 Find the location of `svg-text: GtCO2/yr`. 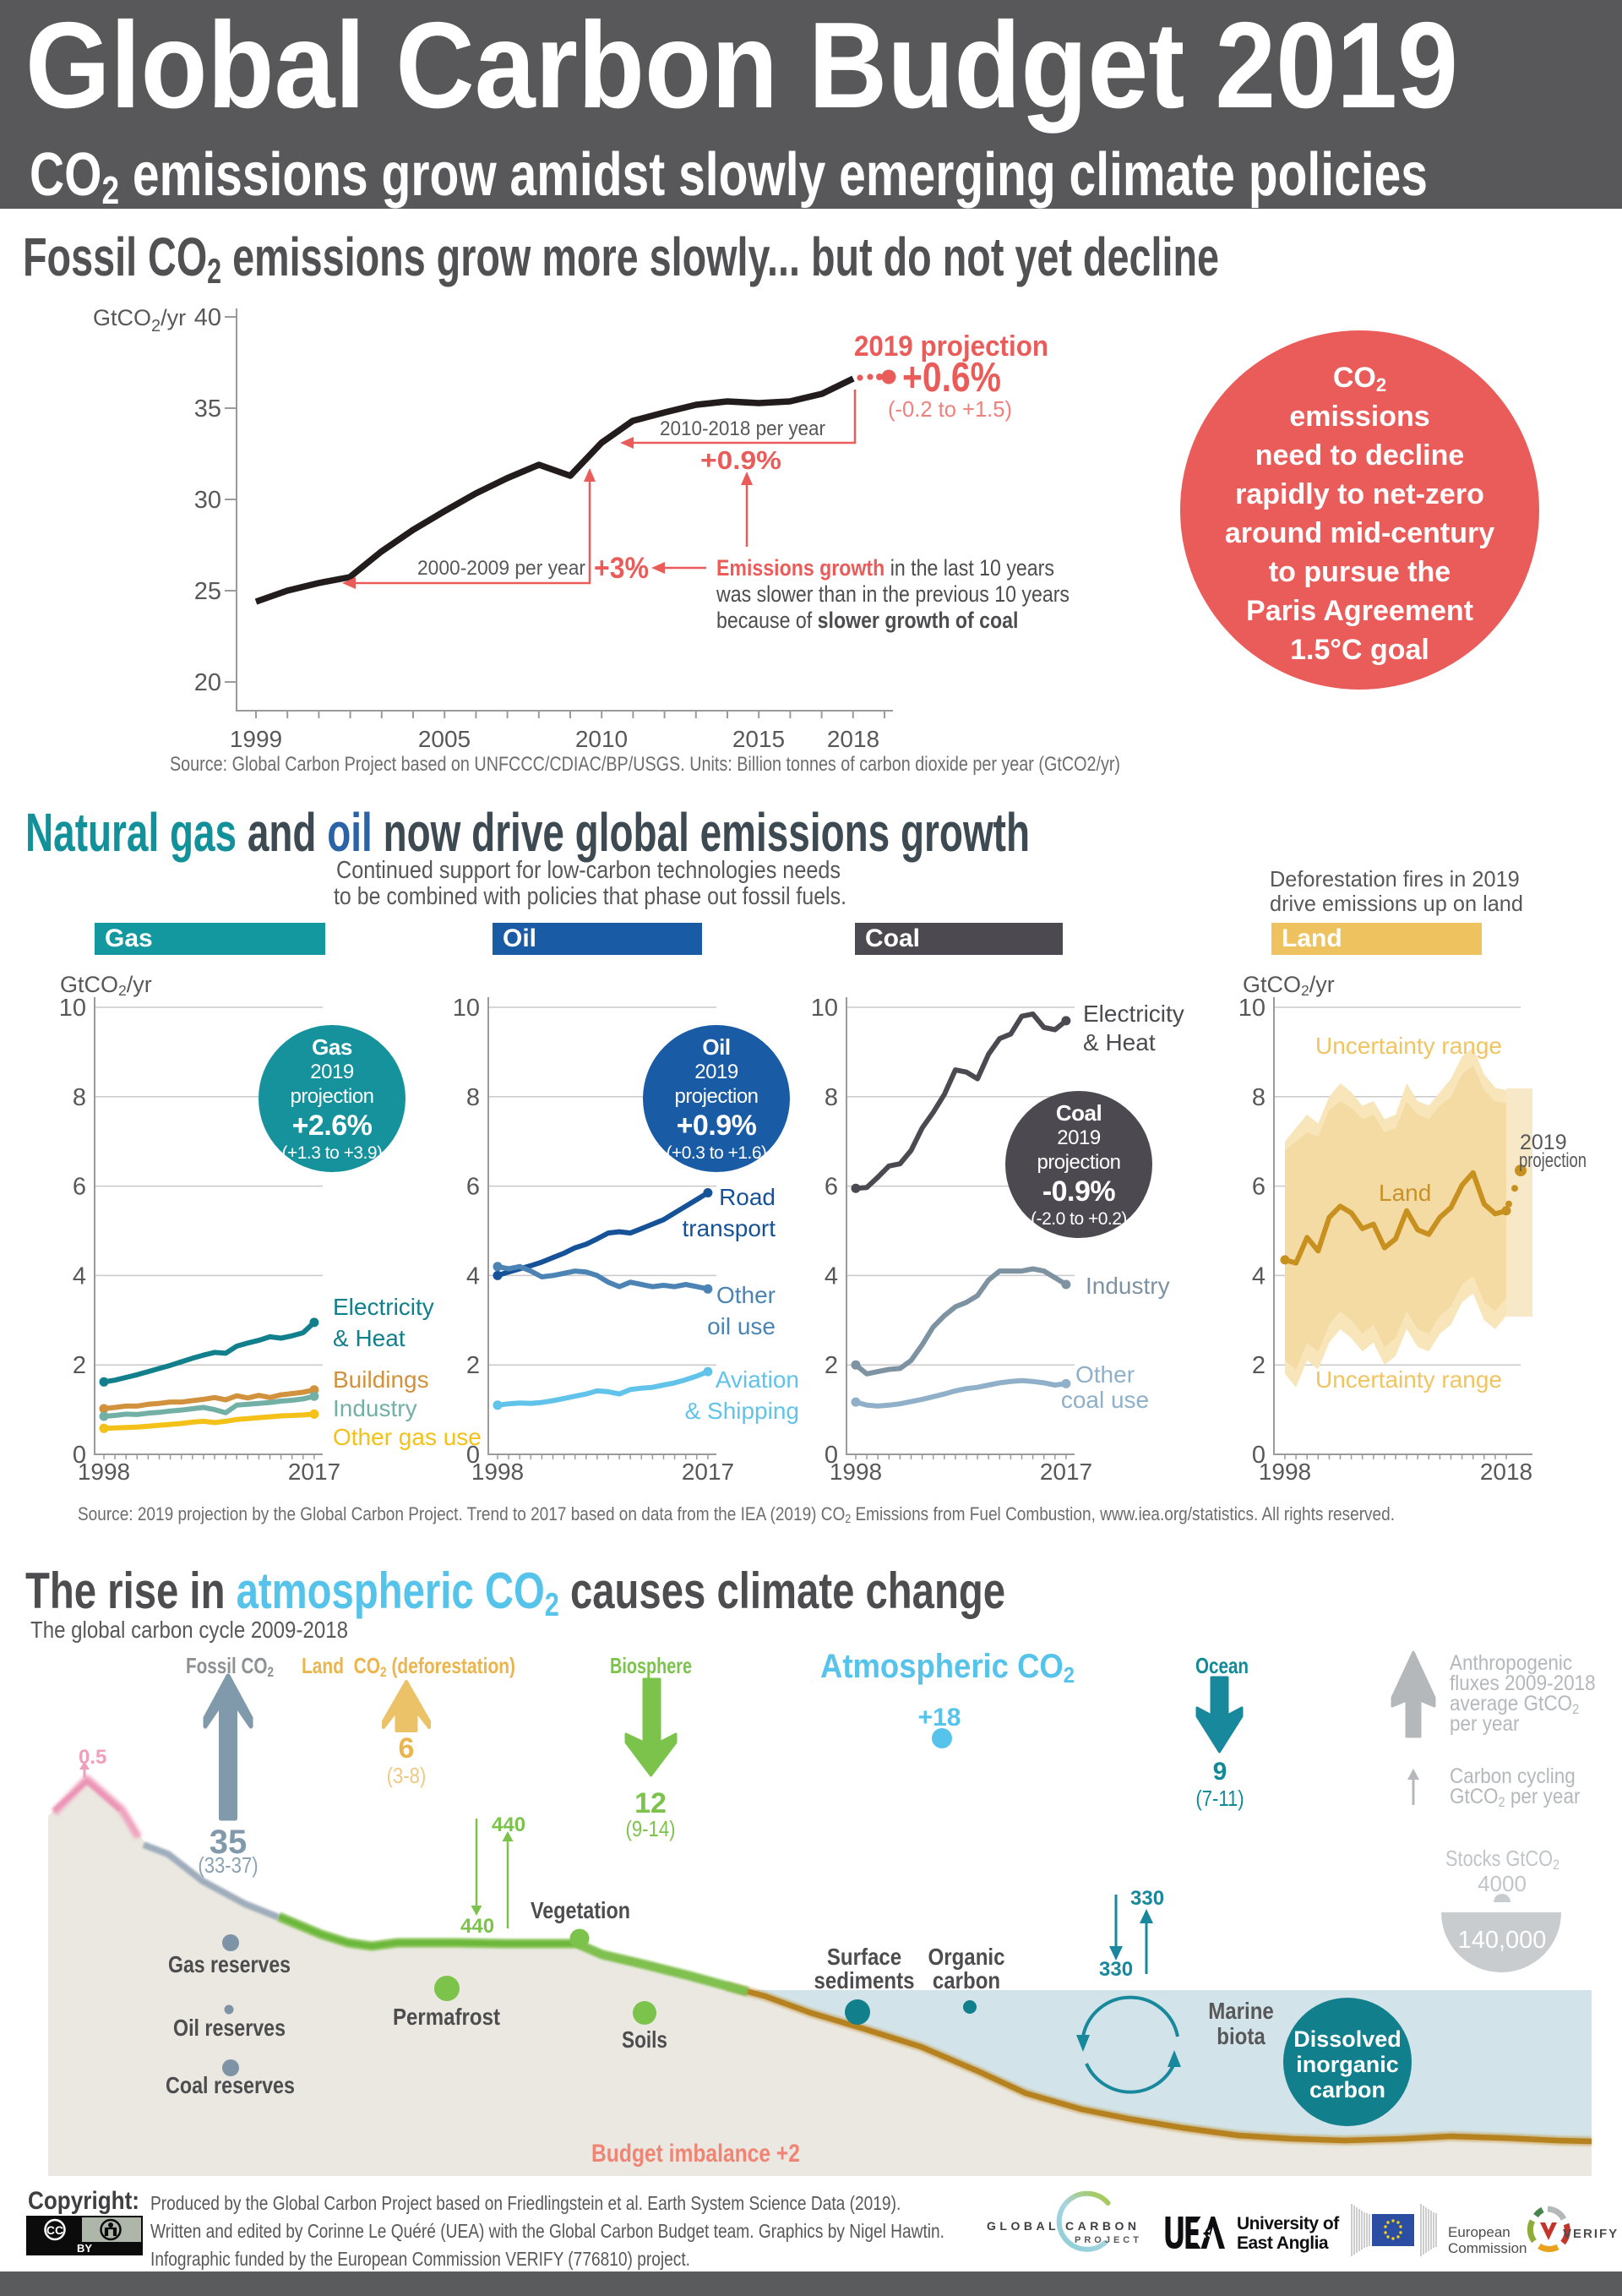

svg-text: GtCO2/yr is located at coordinates (139, 320).